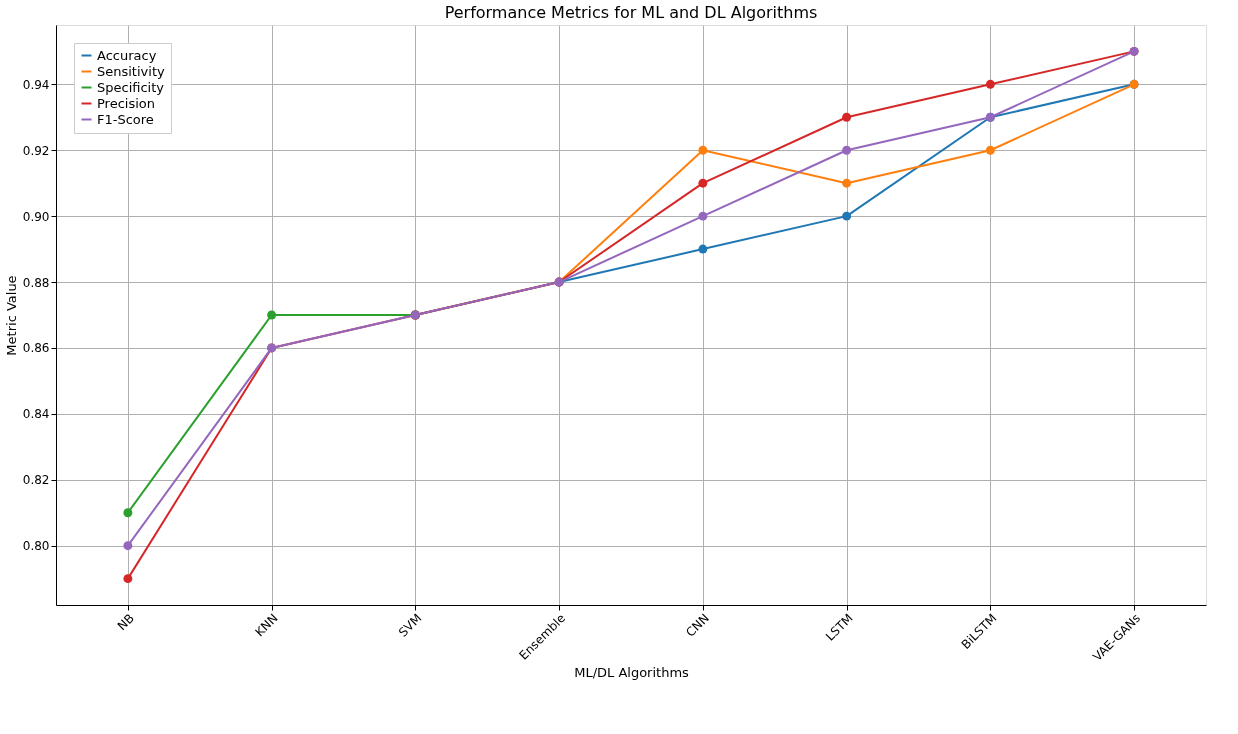 The image size is (1238, 734). What do you see at coordinates (131, 87) in the screenshot?
I see `legend-label: Specificity` at bounding box center [131, 87].